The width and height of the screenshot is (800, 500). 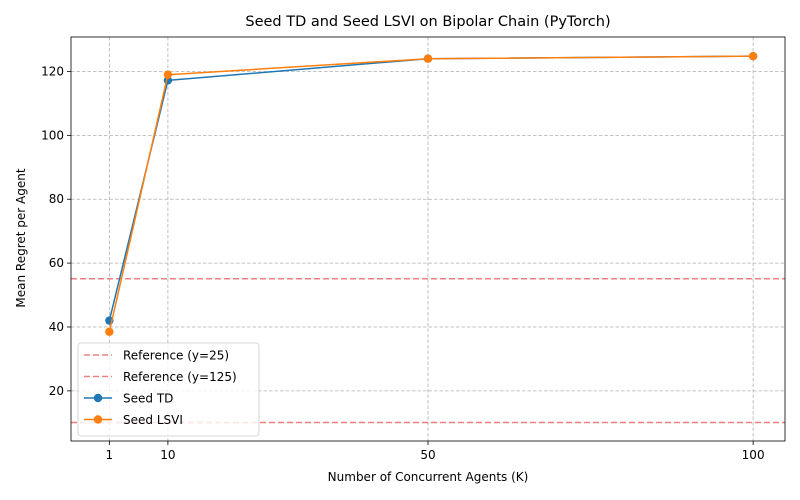 What do you see at coordinates (427, 455) in the screenshot?
I see `x-tick-label: 50` at bounding box center [427, 455].